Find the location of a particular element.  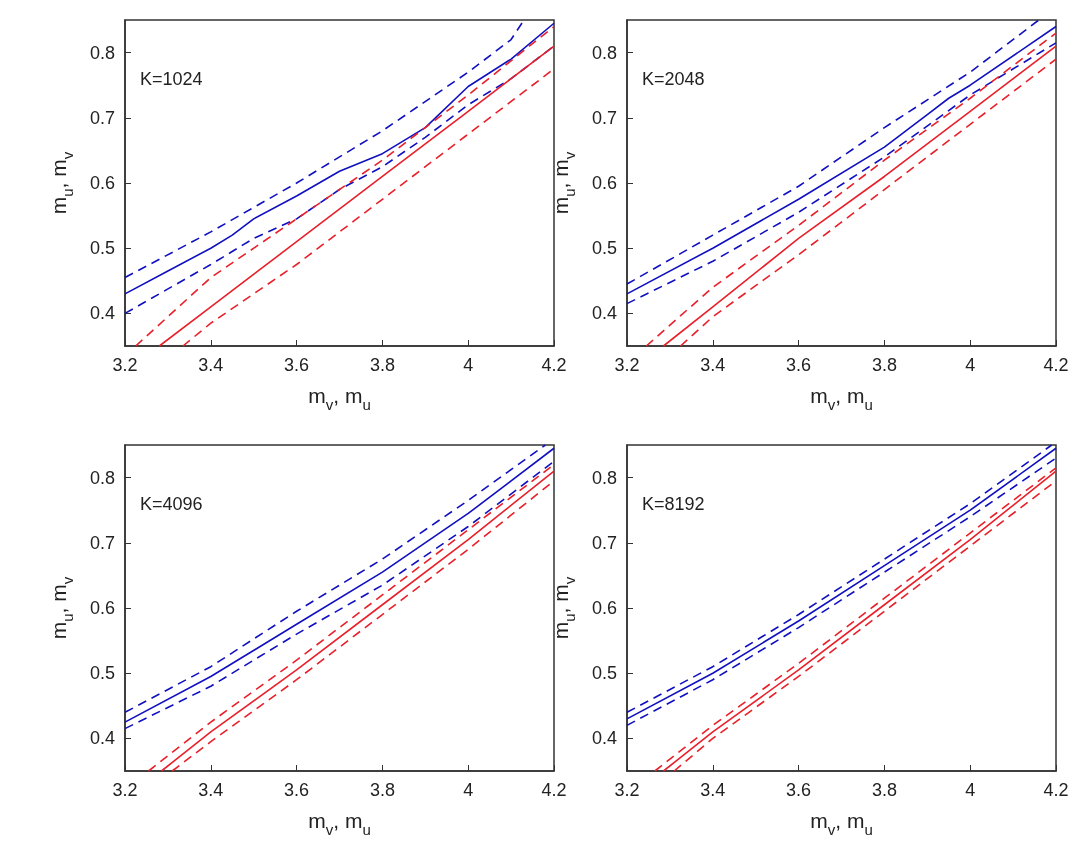

annotation: K=2048 is located at coordinates (673, 79).